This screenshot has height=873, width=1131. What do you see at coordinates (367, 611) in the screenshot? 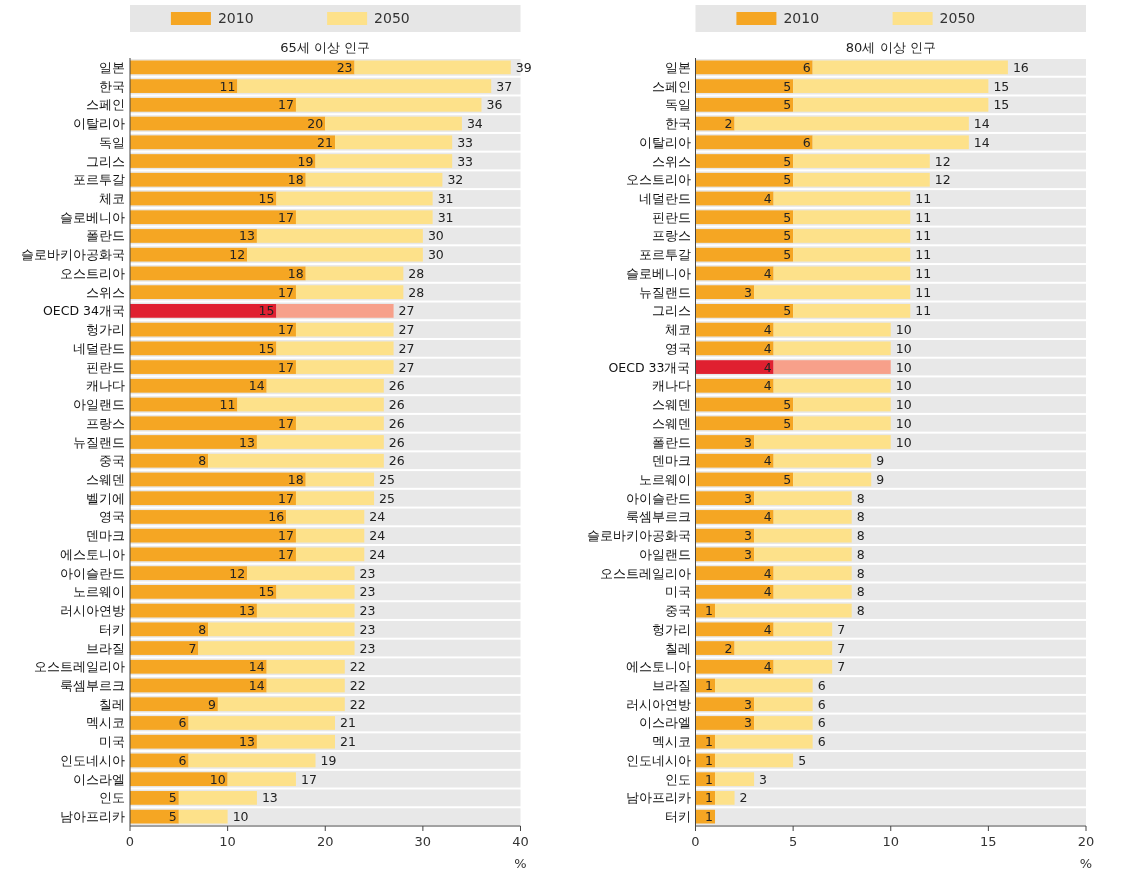
I see `total-label: 23` at bounding box center [367, 611].